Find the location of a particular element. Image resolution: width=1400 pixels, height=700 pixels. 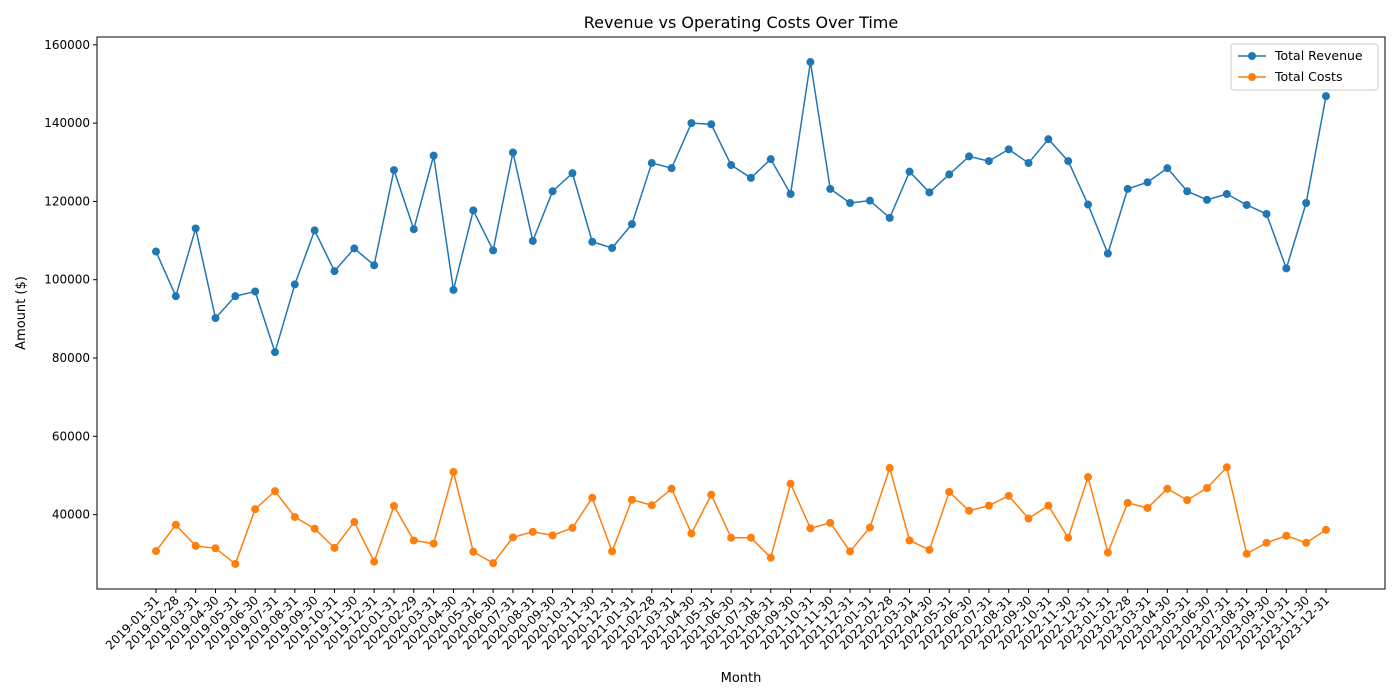

legend-box is located at coordinates (1304, 67).